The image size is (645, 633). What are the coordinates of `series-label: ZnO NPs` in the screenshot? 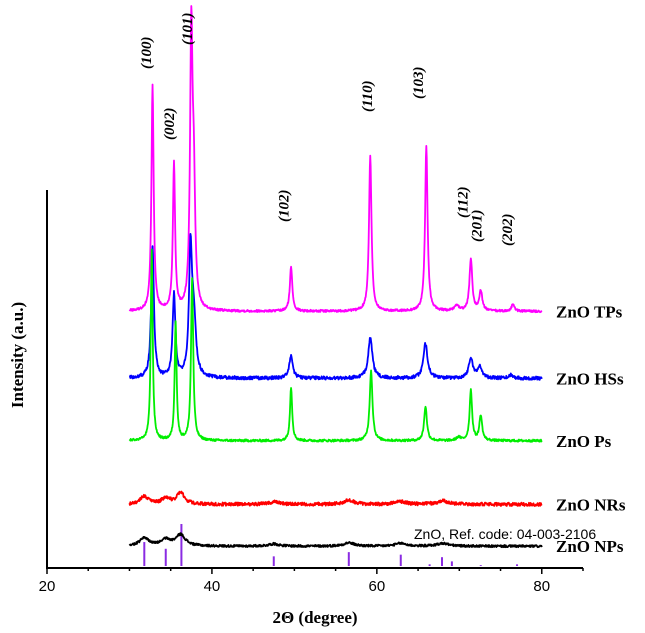 It's located at (590, 546).